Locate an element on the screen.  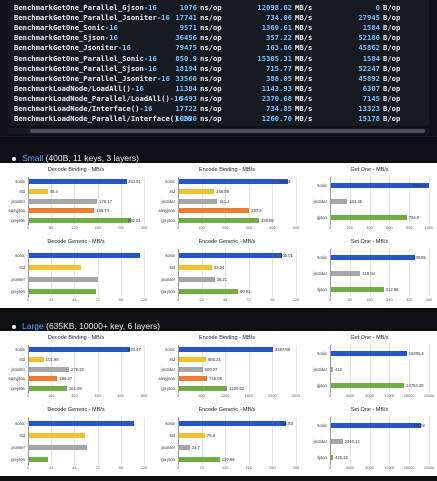
small-section-desc: (400B, 11 keys, 3 layers) is located at coordinates (91, 158).